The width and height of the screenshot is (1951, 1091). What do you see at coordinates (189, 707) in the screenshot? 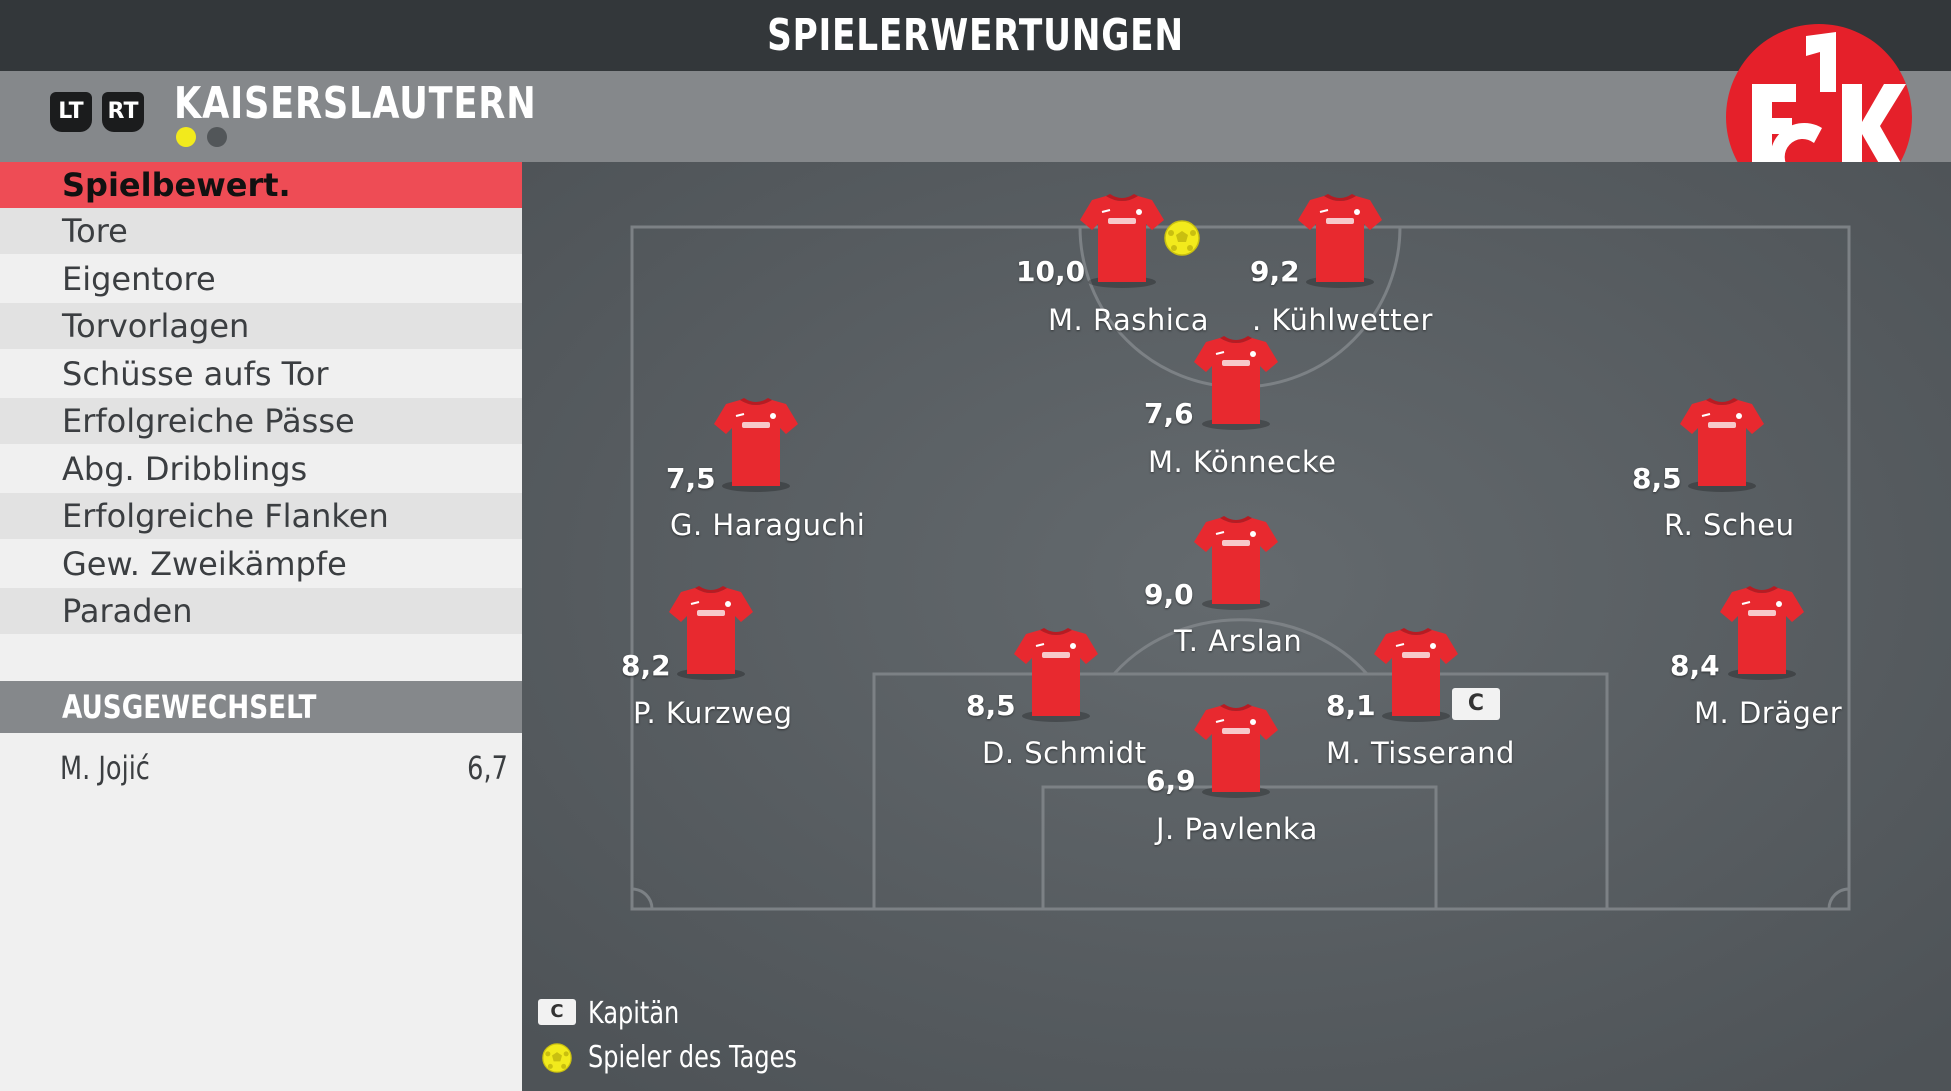
I see `substitutes-heading-label: AUSGEWECHSELT` at bounding box center [189, 707].